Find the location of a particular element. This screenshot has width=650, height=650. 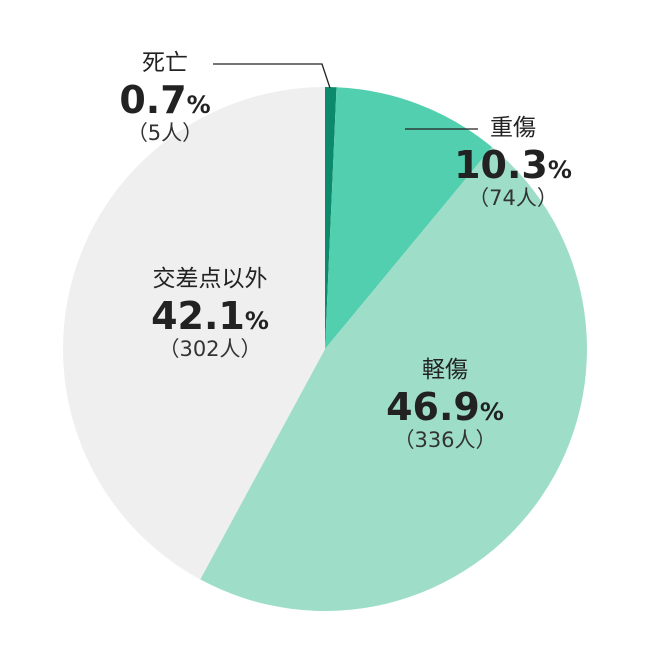

label-shibou: 死亡 0.7% （5人） is located at coordinates (165, 98).